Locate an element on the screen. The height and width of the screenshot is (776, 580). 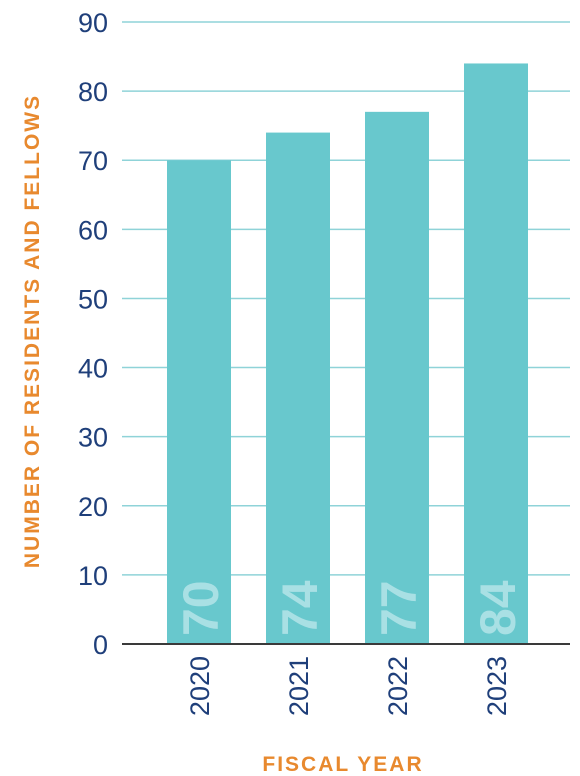
y-tick-label: 50 is located at coordinates (93, 299).